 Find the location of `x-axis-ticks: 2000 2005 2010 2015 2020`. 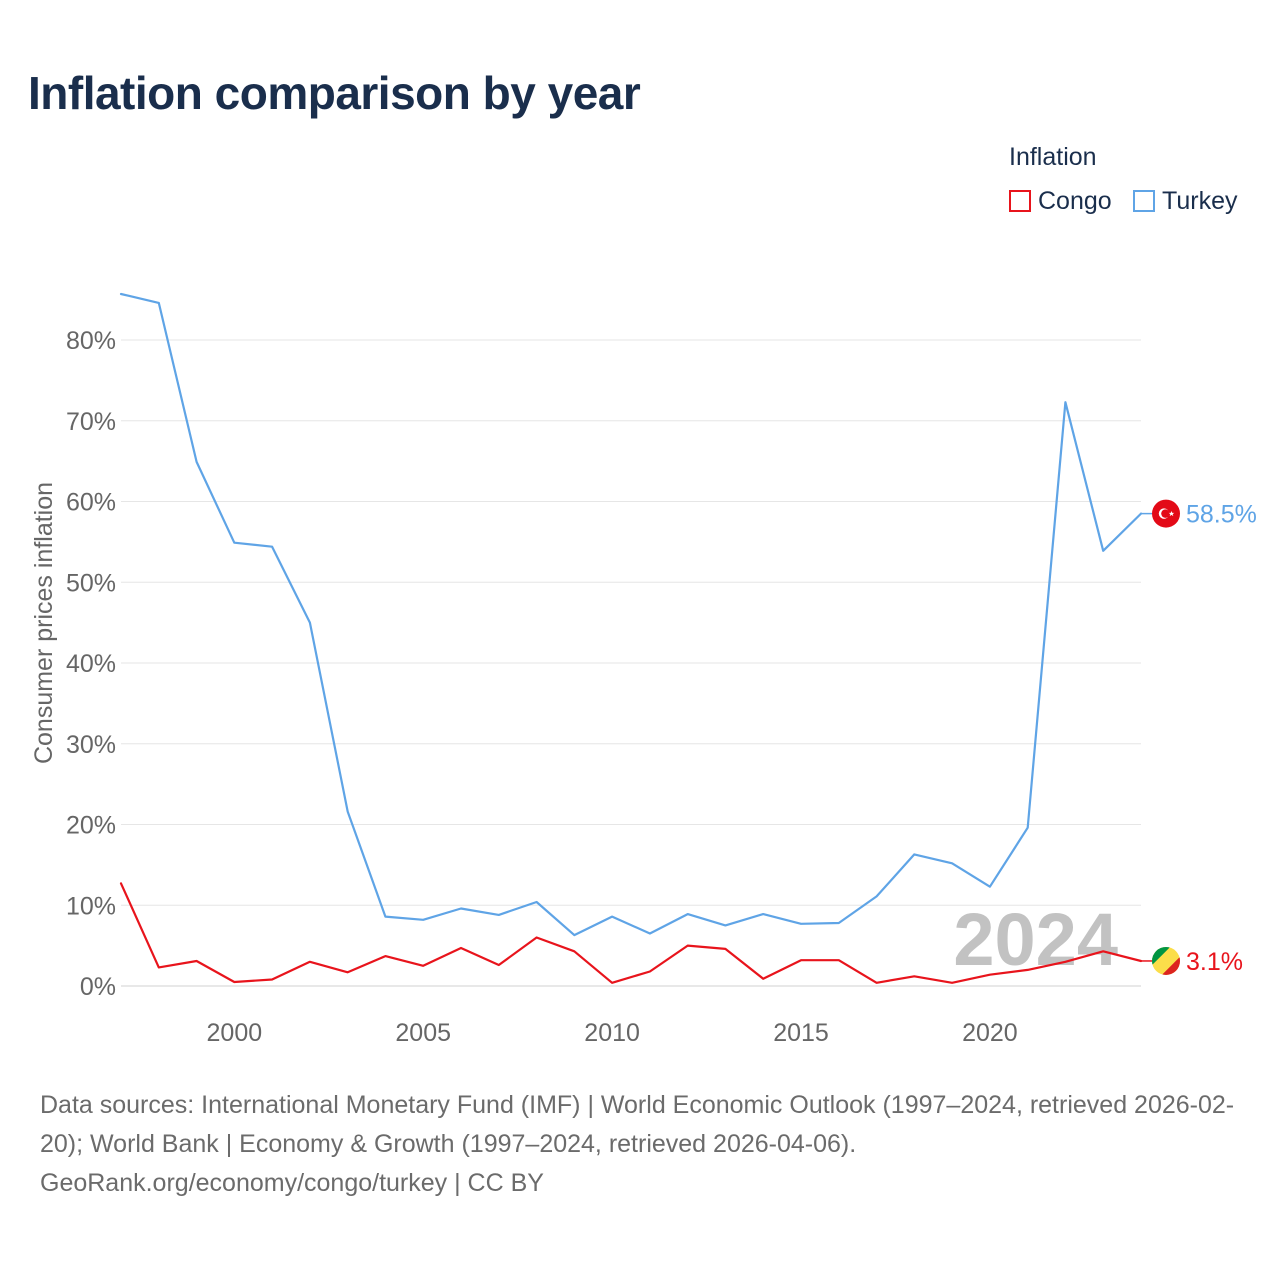

x-axis-ticks: 2000 2005 2010 2015 2020 is located at coordinates (612, 1033).